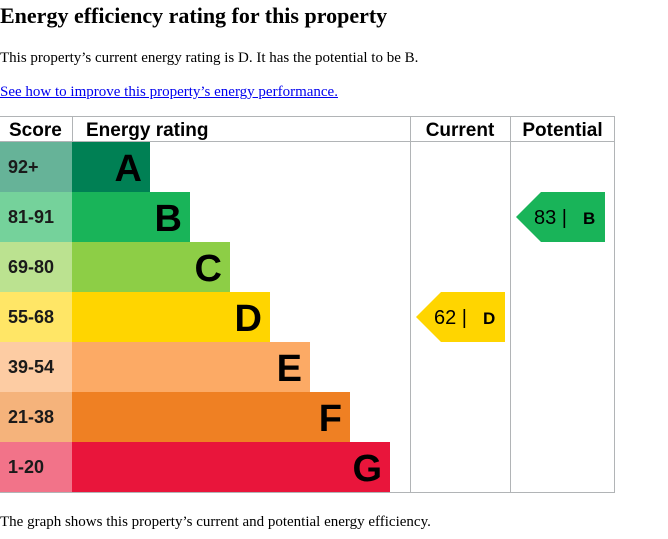  I want to click on score-cell-b, so click(36, 217).